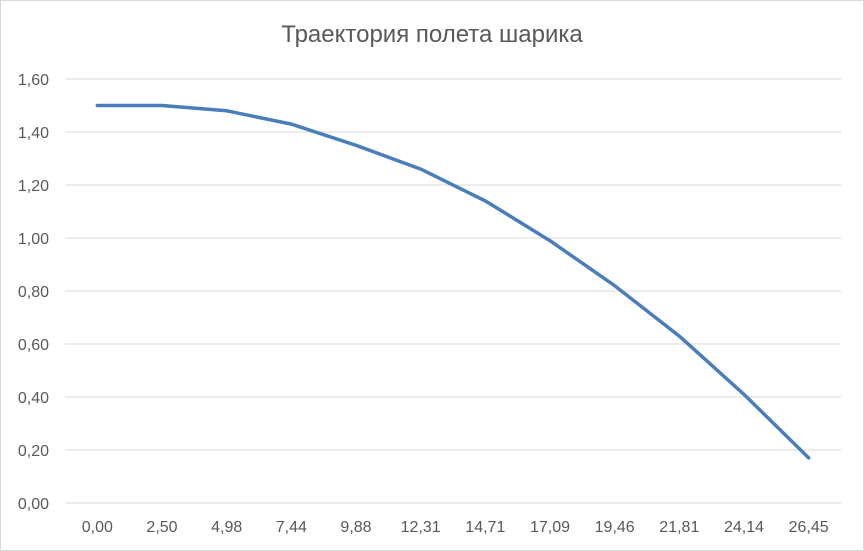  What do you see at coordinates (33, 451) in the screenshot?
I see `y-tick-label: 0,20` at bounding box center [33, 451].